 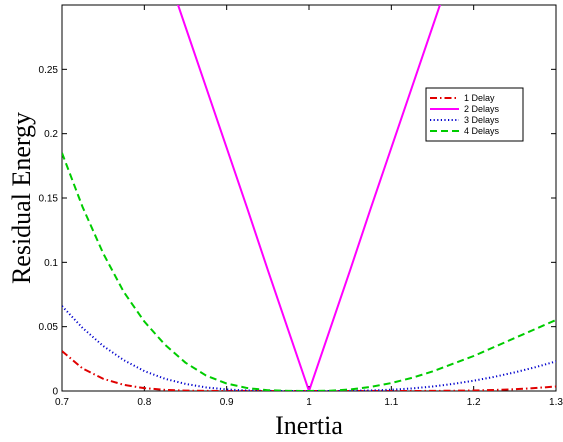 What do you see at coordinates (474, 402) in the screenshot?
I see `x-tick-label: 1.2` at bounding box center [474, 402].